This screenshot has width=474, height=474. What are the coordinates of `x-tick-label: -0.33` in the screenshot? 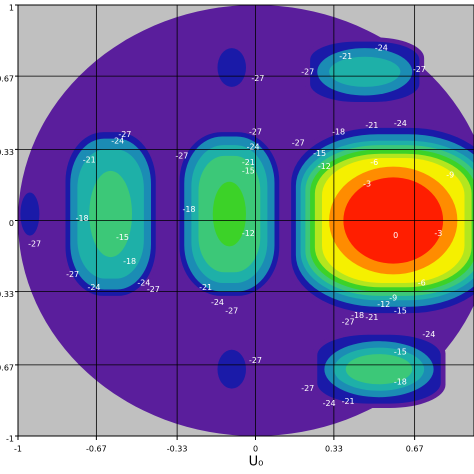 It's located at (177, 449).